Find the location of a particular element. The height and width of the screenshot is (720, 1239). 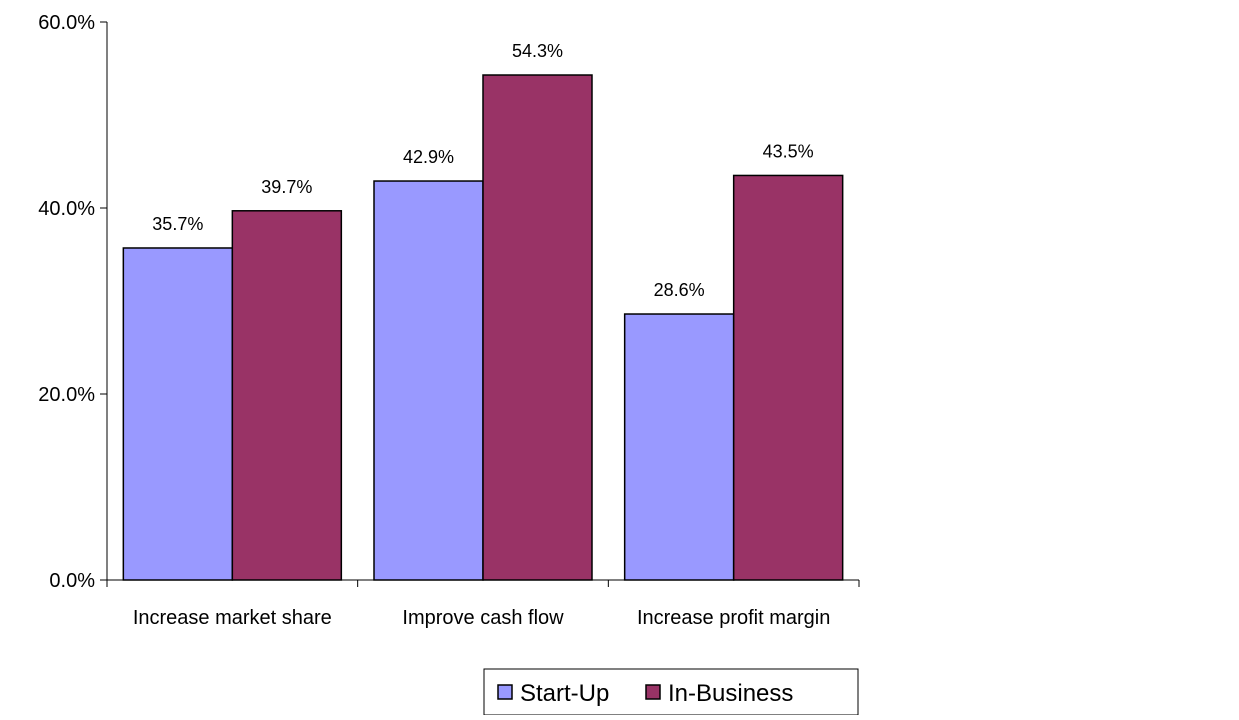

y-tick-label: 20.0% is located at coordinates (66, 395).